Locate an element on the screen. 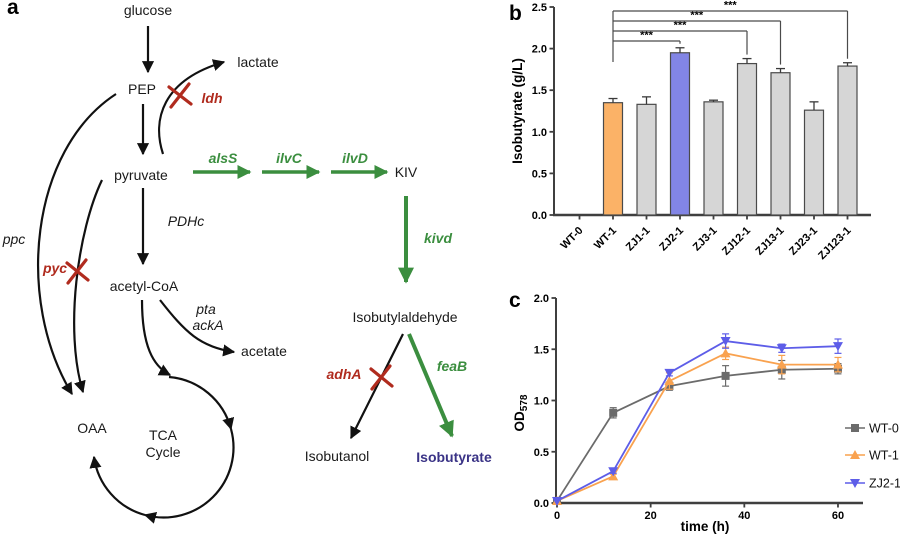  legend-label-WT-0: WT-0 is located at coordinates (884, 429).